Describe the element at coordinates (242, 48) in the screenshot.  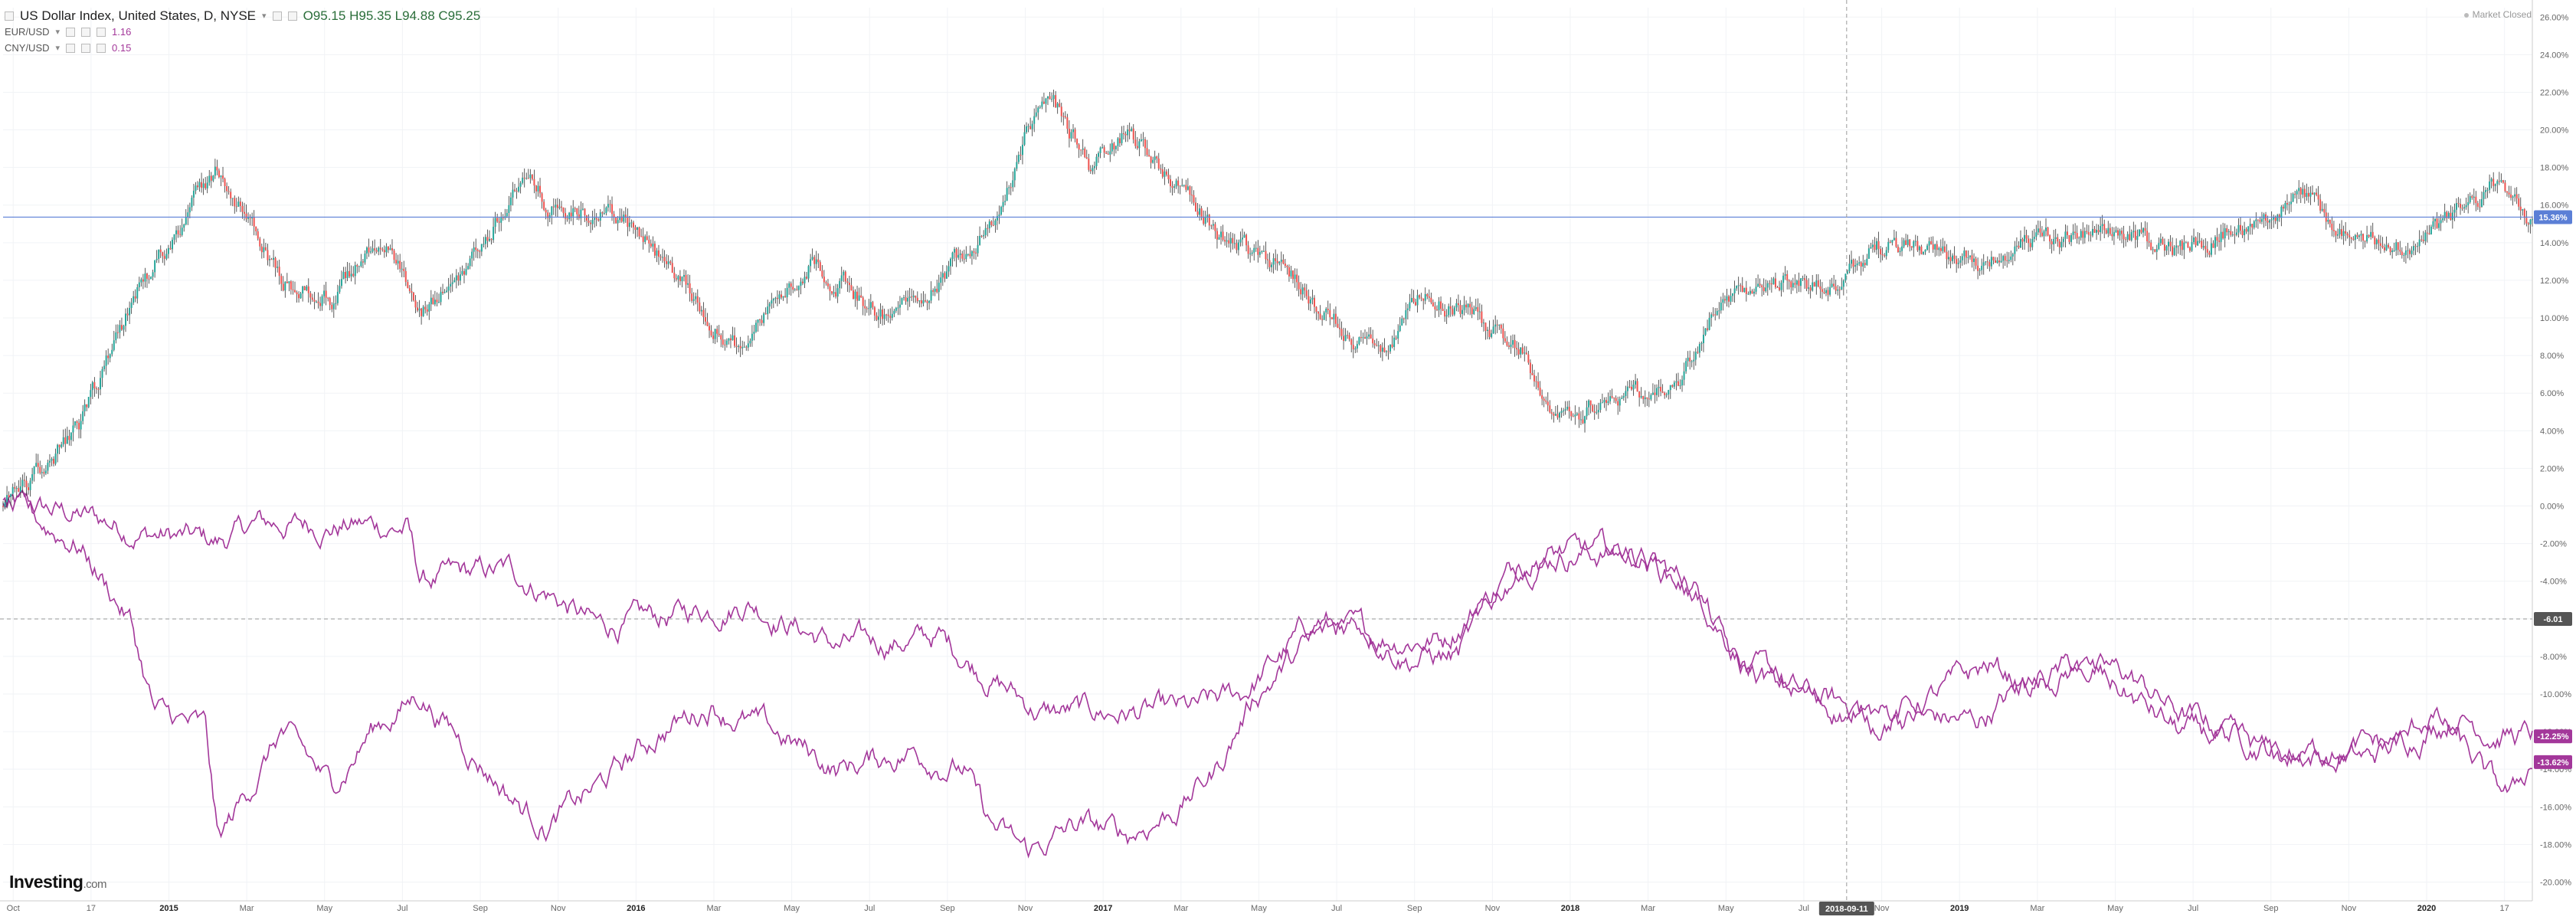
I see `legend-compare-row-cnyusd: CNY/USD ▾ 0.15` at that location.